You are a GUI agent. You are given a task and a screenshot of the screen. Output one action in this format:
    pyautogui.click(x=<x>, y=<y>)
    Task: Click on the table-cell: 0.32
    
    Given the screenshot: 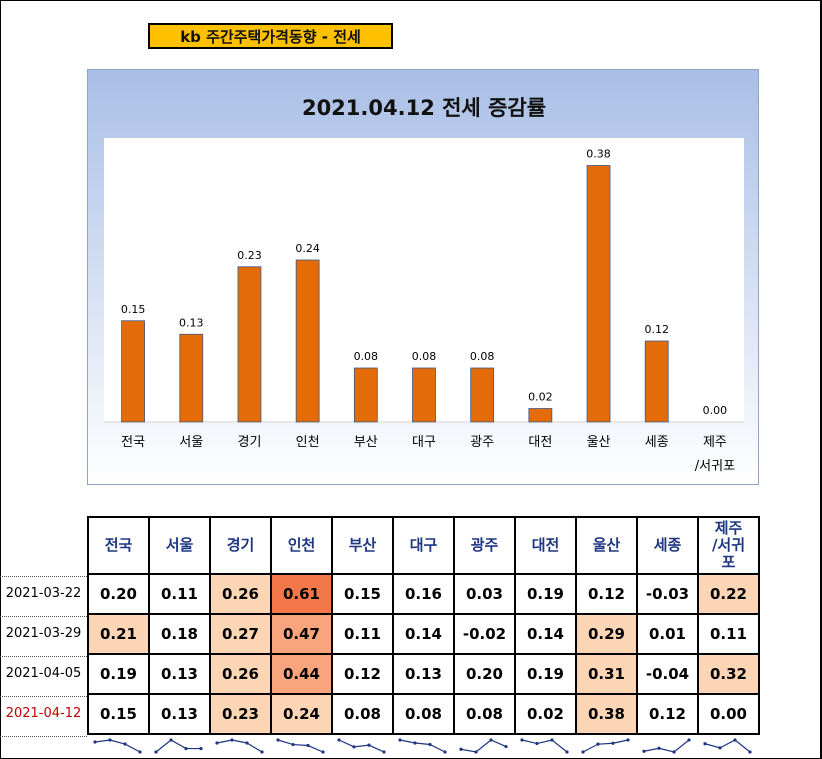 What is the action you would take?
    pyautogui.click(x=728, y=674)
    